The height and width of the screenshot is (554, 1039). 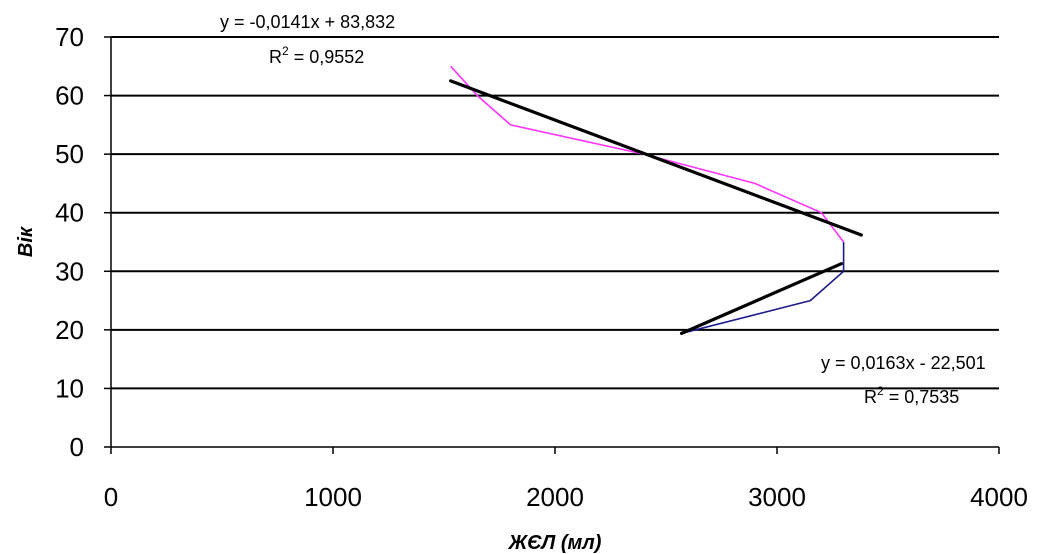 I want to click on y-axis-title: Вік, so click(x=26, y=241).